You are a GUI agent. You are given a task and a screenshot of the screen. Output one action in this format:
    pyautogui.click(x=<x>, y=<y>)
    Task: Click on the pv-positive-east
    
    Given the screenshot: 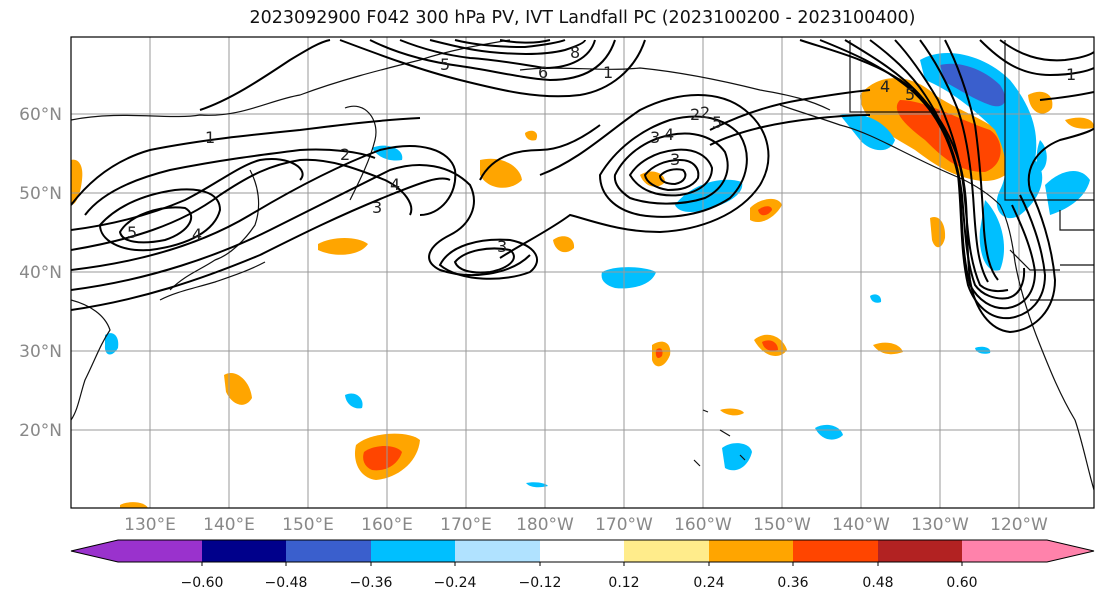 What is the action you would take?
    pyautogui.click(x=1040, y=102)
    